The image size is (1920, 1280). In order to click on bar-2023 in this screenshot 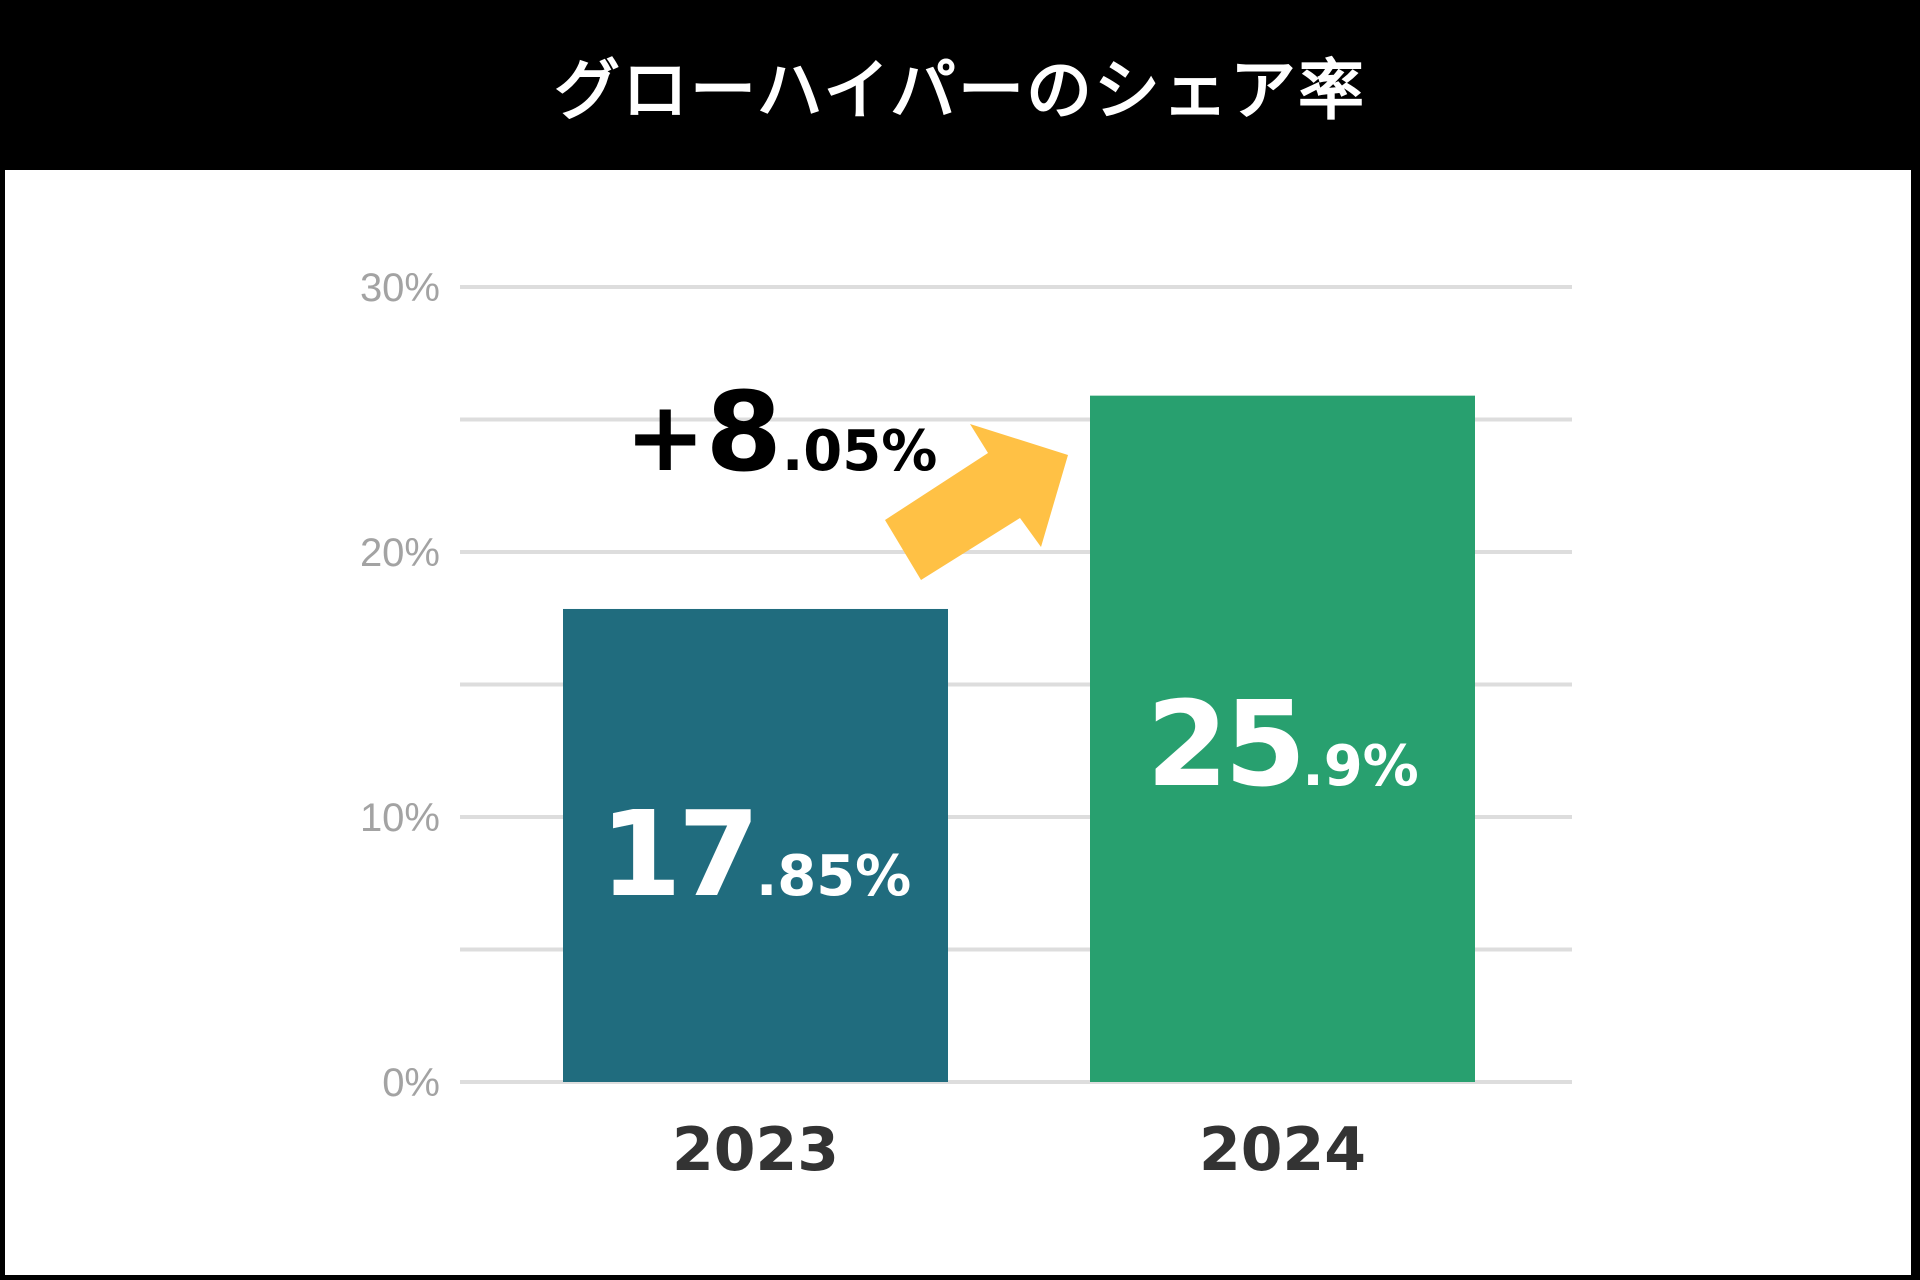, I will do `click(755, 845)`.